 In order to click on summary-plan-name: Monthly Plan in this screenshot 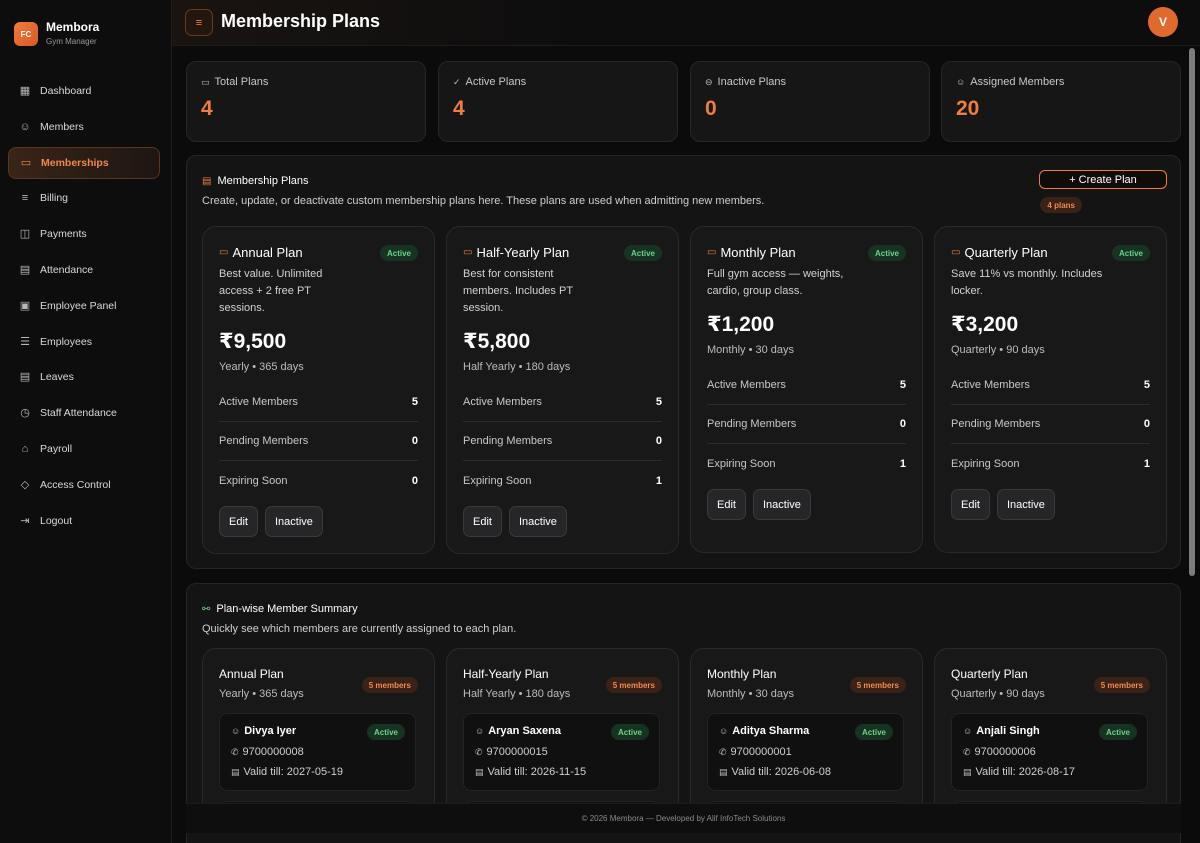, I will do `click(742, 674)`.